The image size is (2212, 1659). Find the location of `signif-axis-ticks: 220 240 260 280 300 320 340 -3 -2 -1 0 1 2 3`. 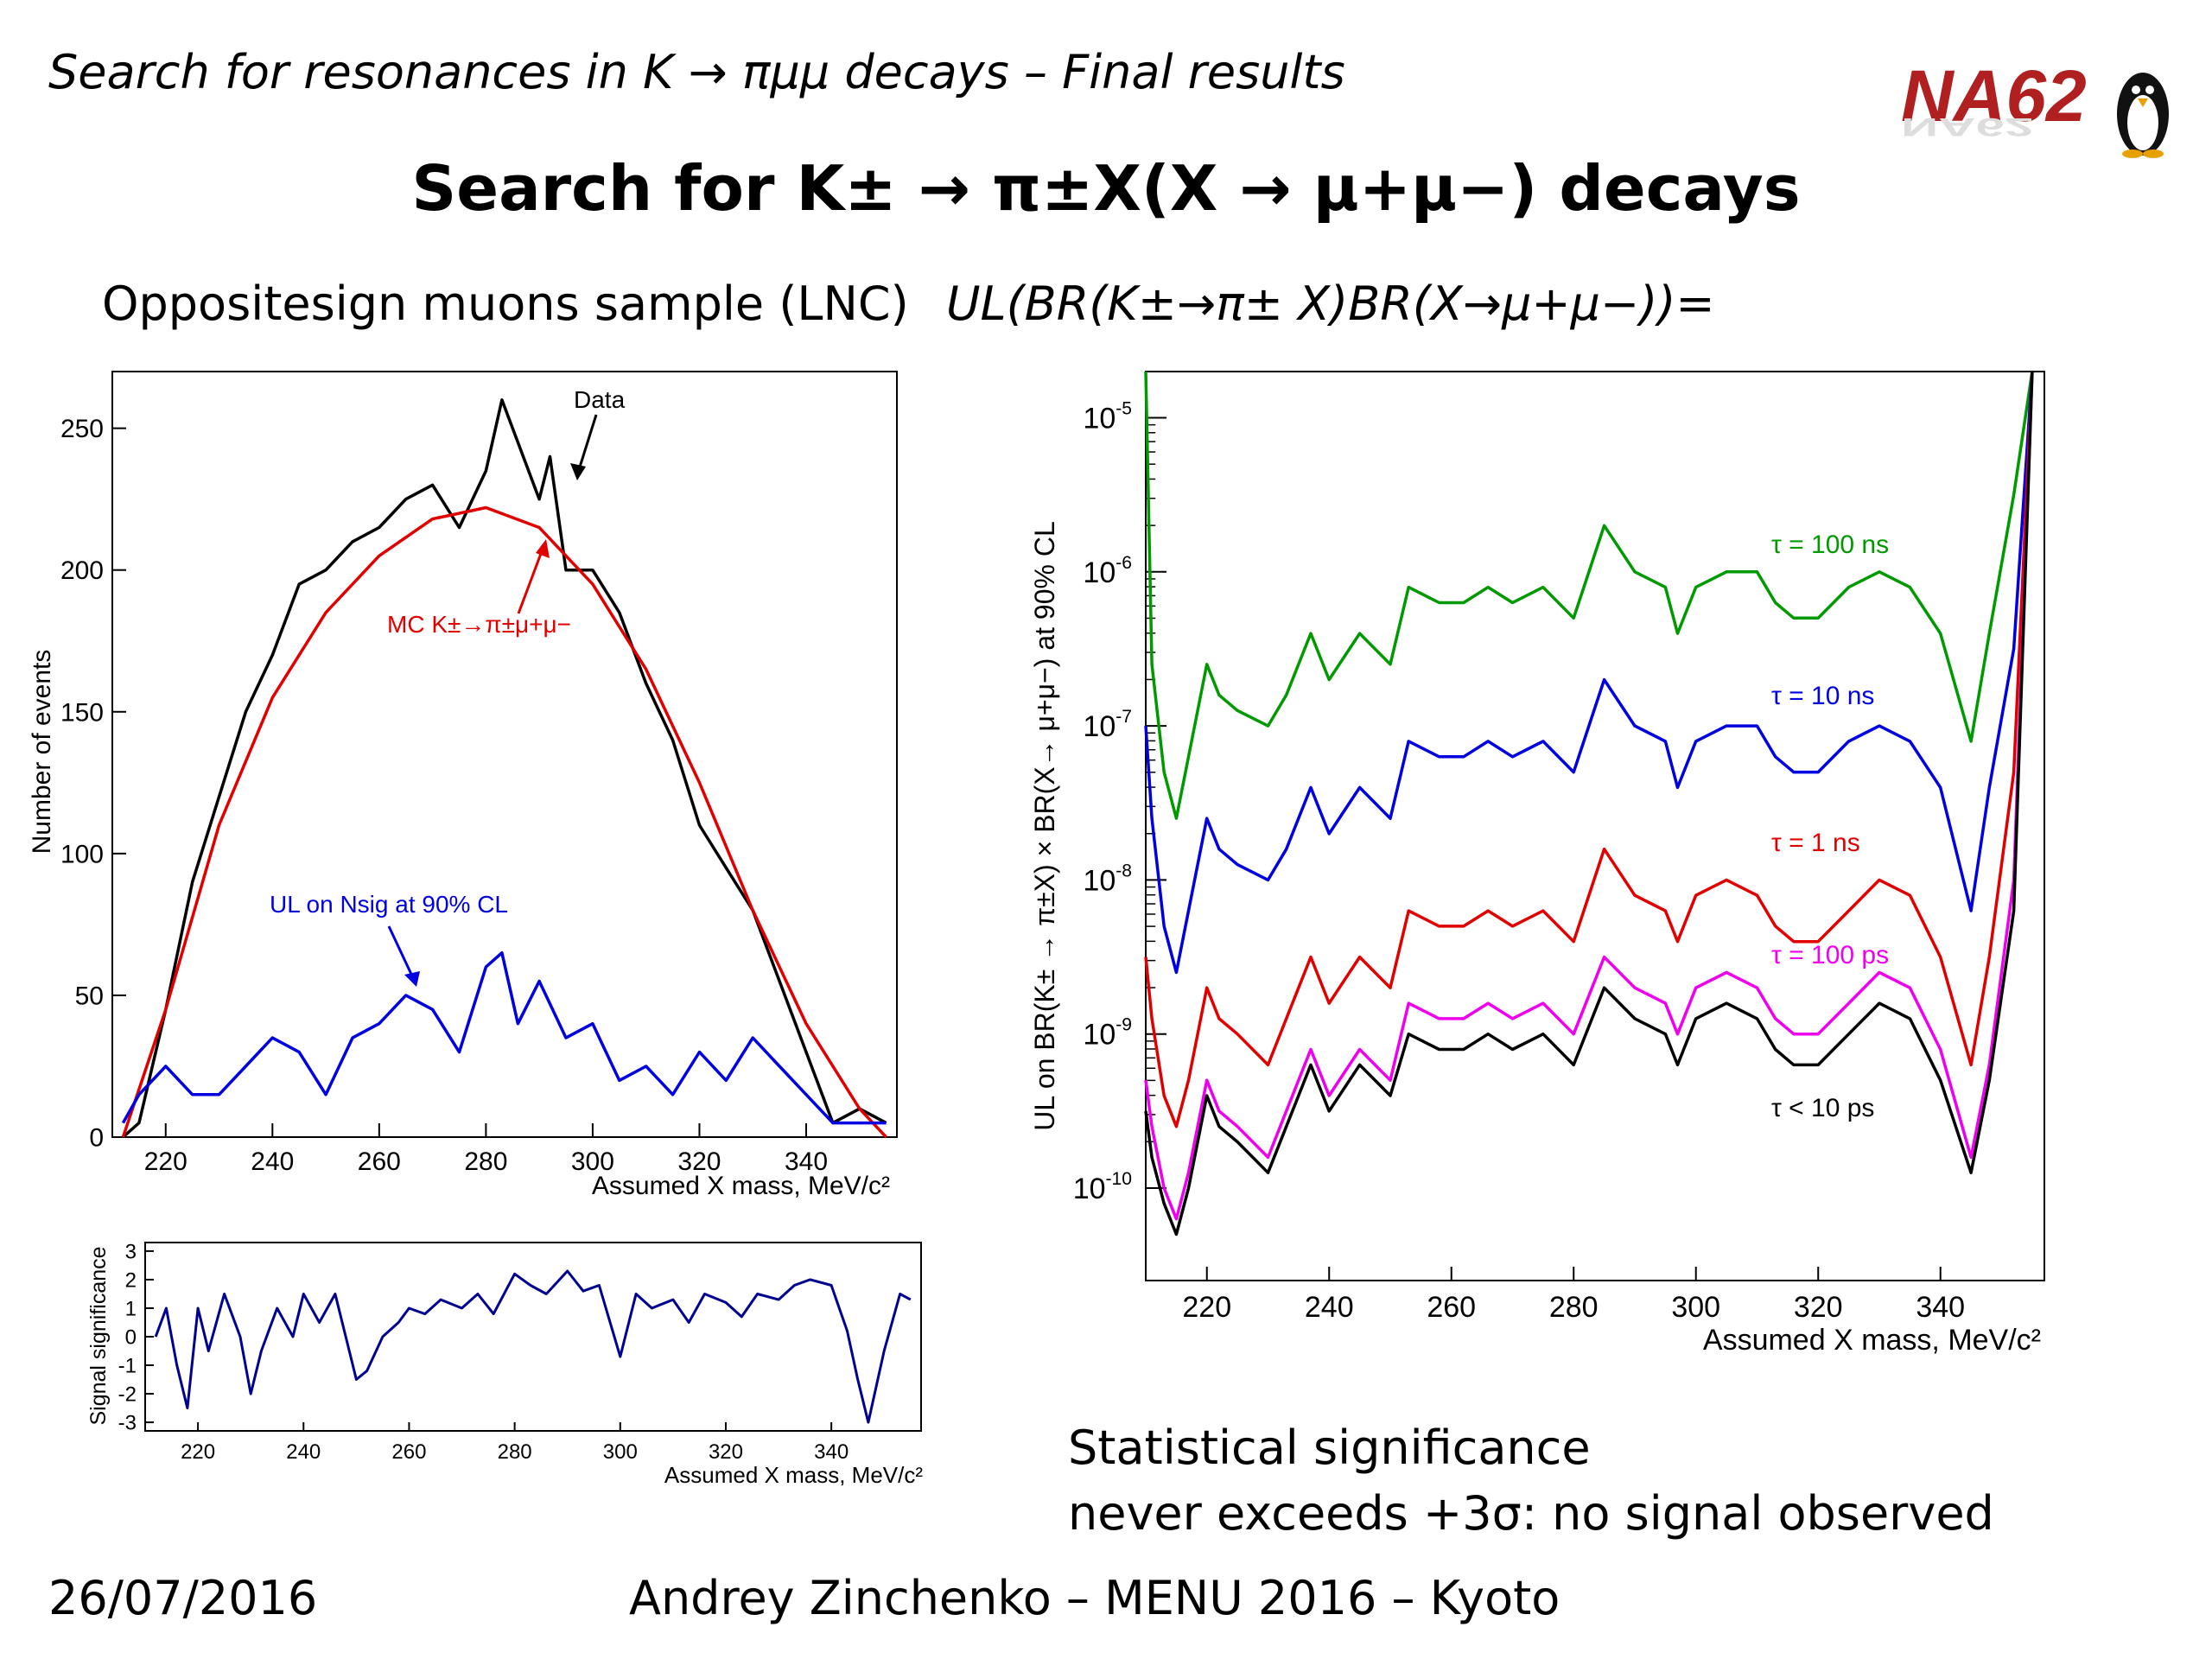

signif-axis-ticks: 220 240 260 280 300 320 340 -3 -2 -1 0 1 2 3 is located at coordinates (483, 1352).